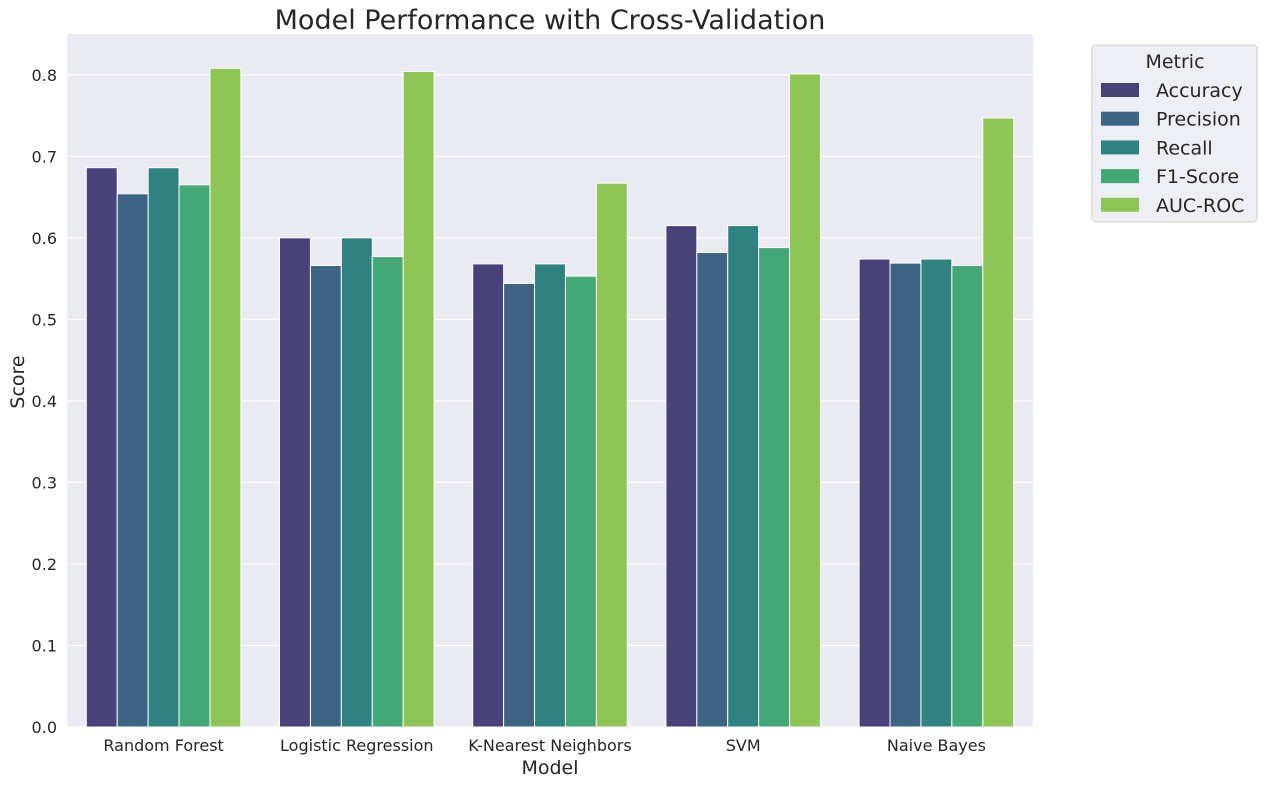 The image size is (1266, 785). I want to click on bar-random-forest-accuracy, so click(101, 447).